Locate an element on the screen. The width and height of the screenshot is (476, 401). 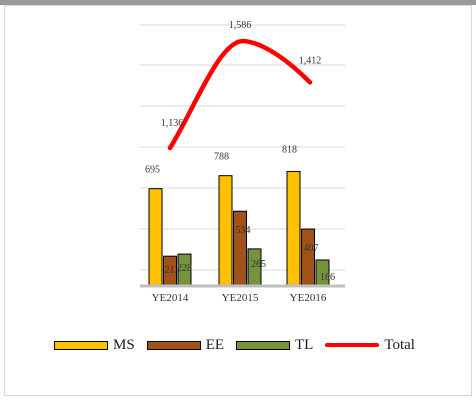
legend-swatch-tl is located at coordinates (263, 345).